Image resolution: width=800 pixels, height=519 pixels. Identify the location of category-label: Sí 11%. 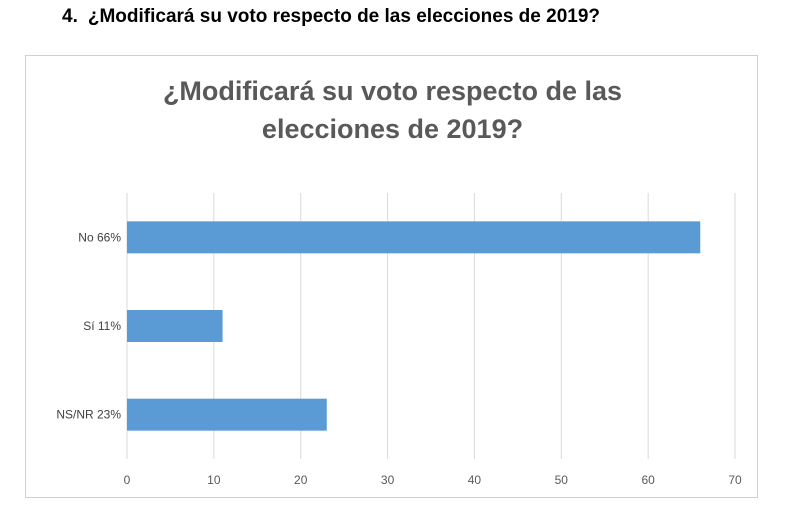
(102, 326).